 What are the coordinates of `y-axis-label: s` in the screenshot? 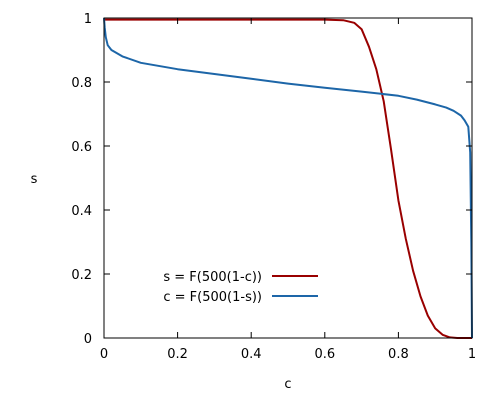 It's located at (34, 179).